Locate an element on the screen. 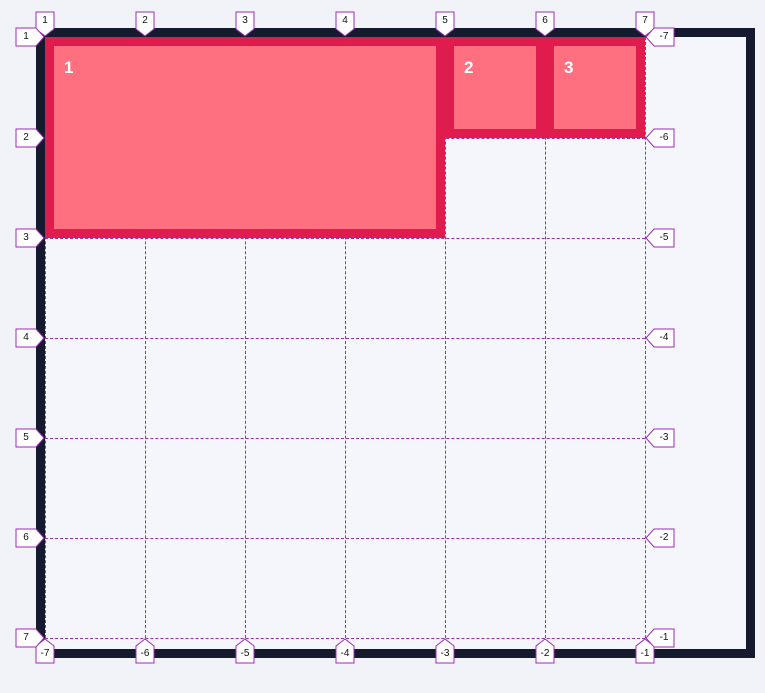 The image size is (765, 693). line-number-badge-top: 6 is located at coordinates (545, 24).